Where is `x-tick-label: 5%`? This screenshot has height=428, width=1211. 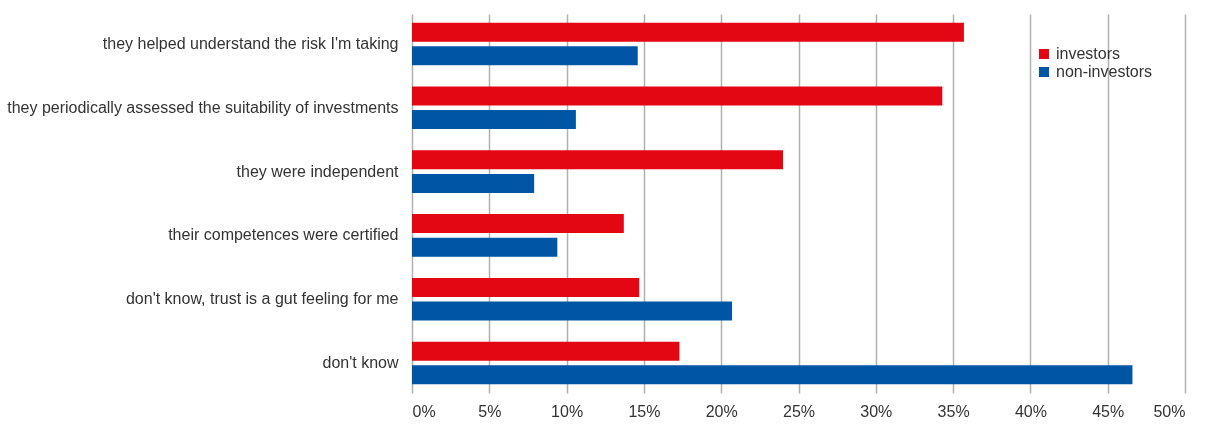
x-tick-label: 5% is located at coordinates (490, 411).